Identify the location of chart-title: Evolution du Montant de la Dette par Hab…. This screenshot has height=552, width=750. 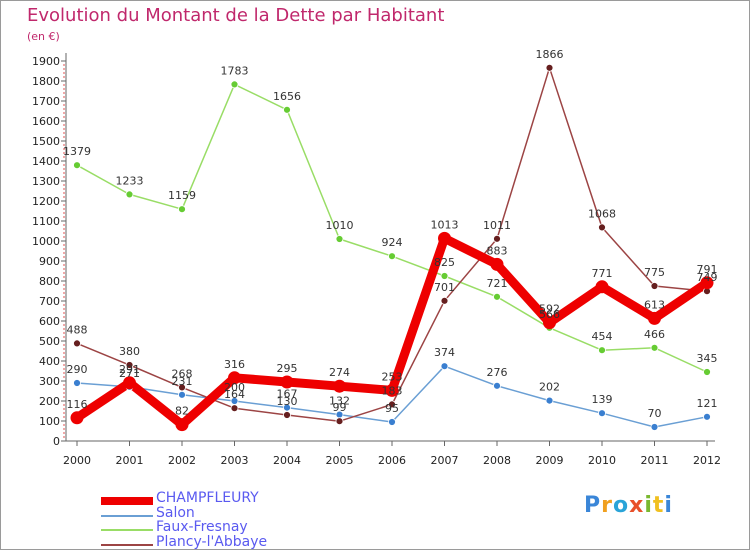
(236, 15).